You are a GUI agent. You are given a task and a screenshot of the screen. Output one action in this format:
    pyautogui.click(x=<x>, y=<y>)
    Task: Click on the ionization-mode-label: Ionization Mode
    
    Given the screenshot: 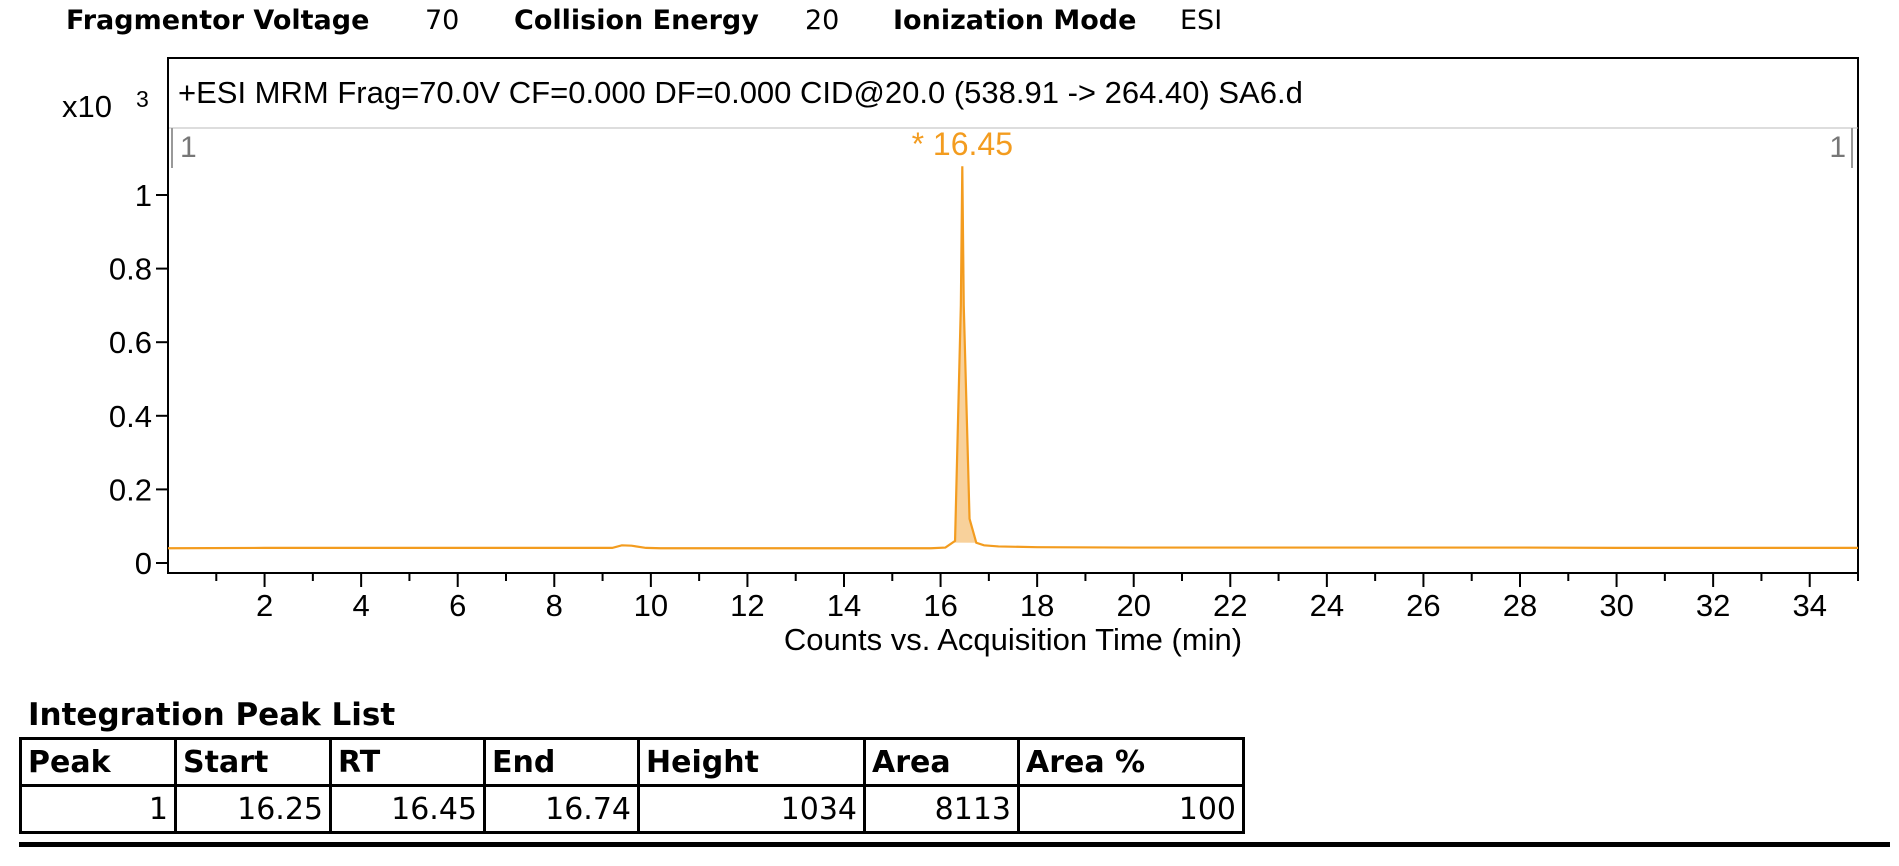 What is the action you would take?
    pyautogui.click(x=1015, y=20)
    